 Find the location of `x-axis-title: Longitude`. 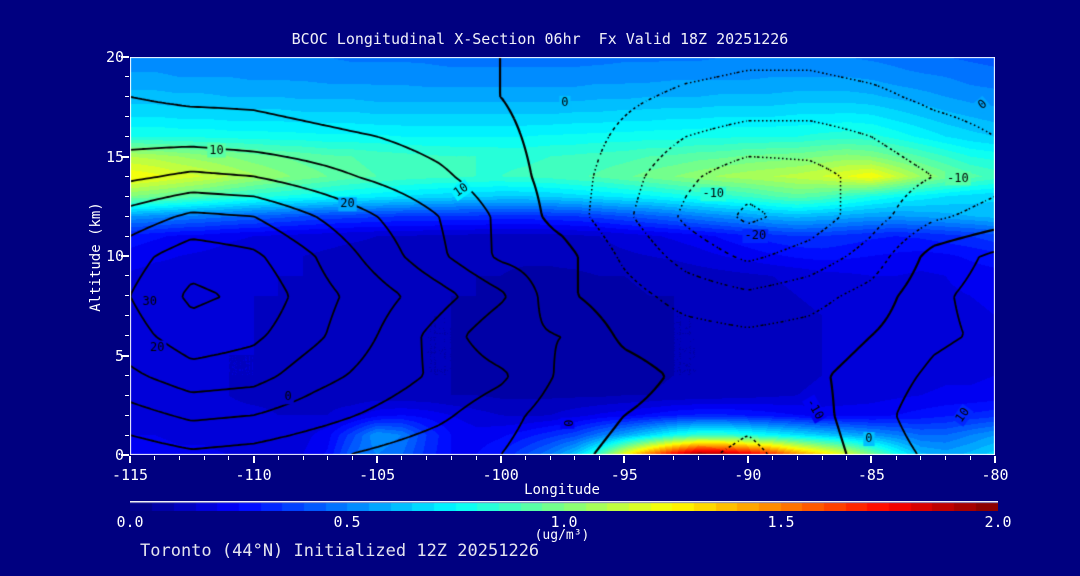

x-axis-title: Longitude is located at coordinates (562, 490).